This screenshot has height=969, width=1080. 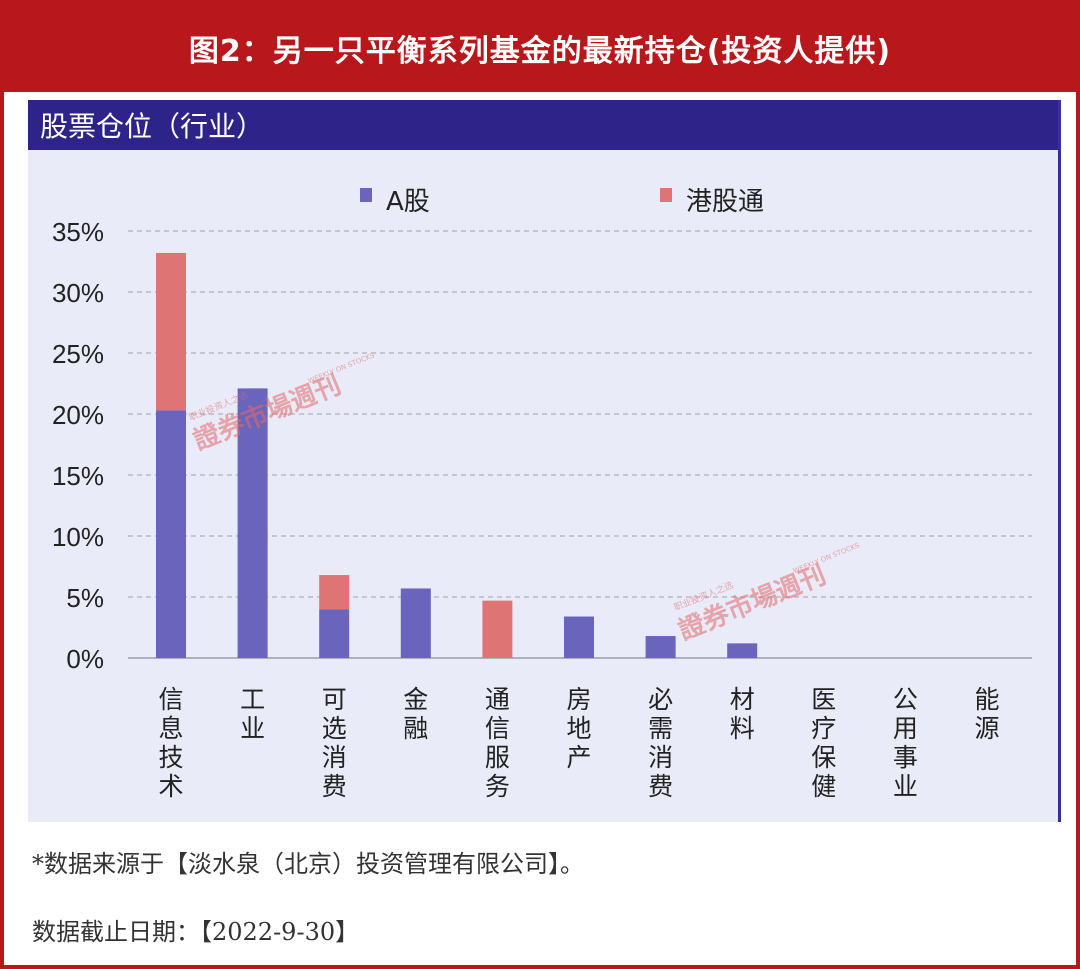 What do you see at coordinates (905, 728) in the screenshot?
I see `x-tick-label: 用` at bounding box center [905, 728].